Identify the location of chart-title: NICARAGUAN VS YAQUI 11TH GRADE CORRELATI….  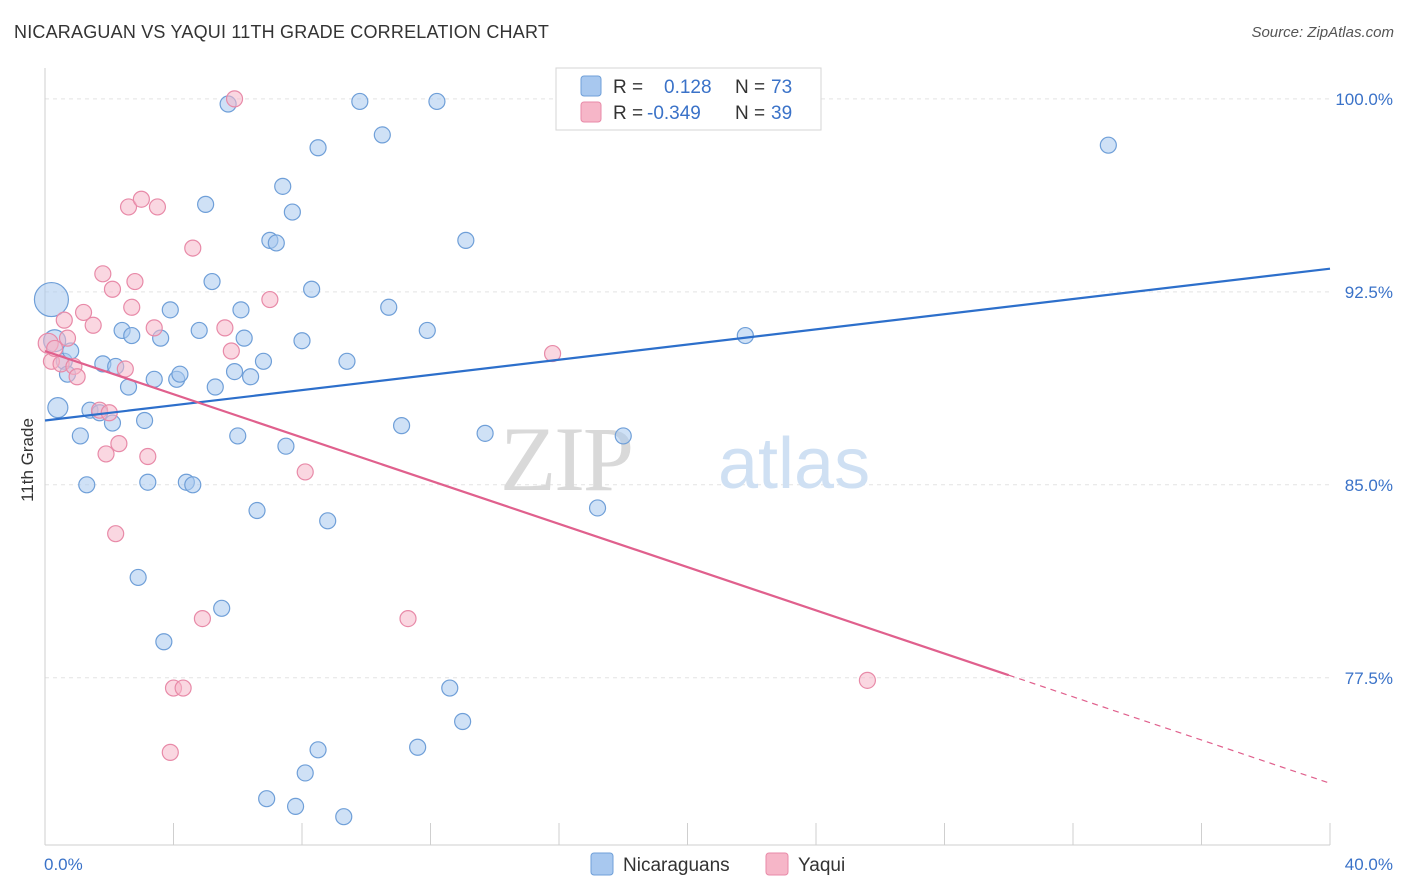
(282, 32).